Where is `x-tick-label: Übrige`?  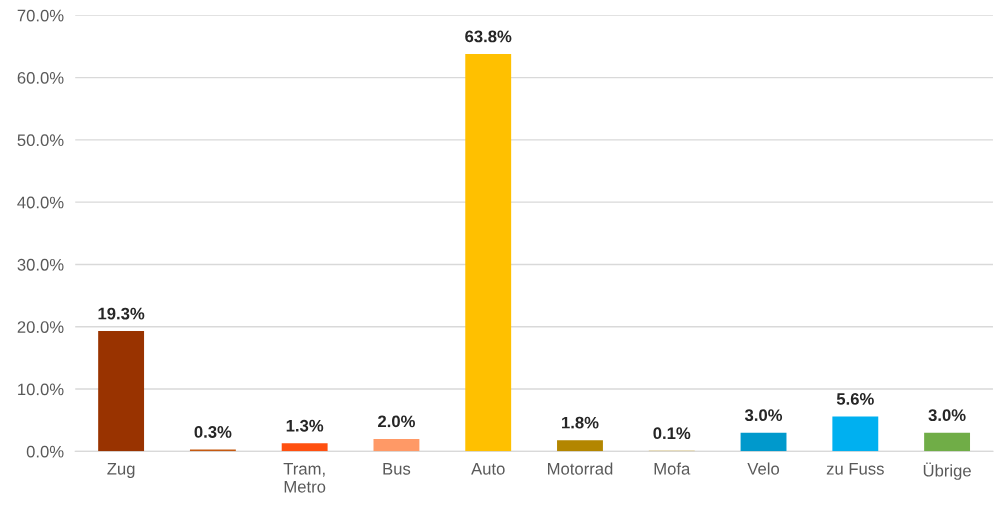
x-tick-label: Übrige is located at coordinates (947, 471).